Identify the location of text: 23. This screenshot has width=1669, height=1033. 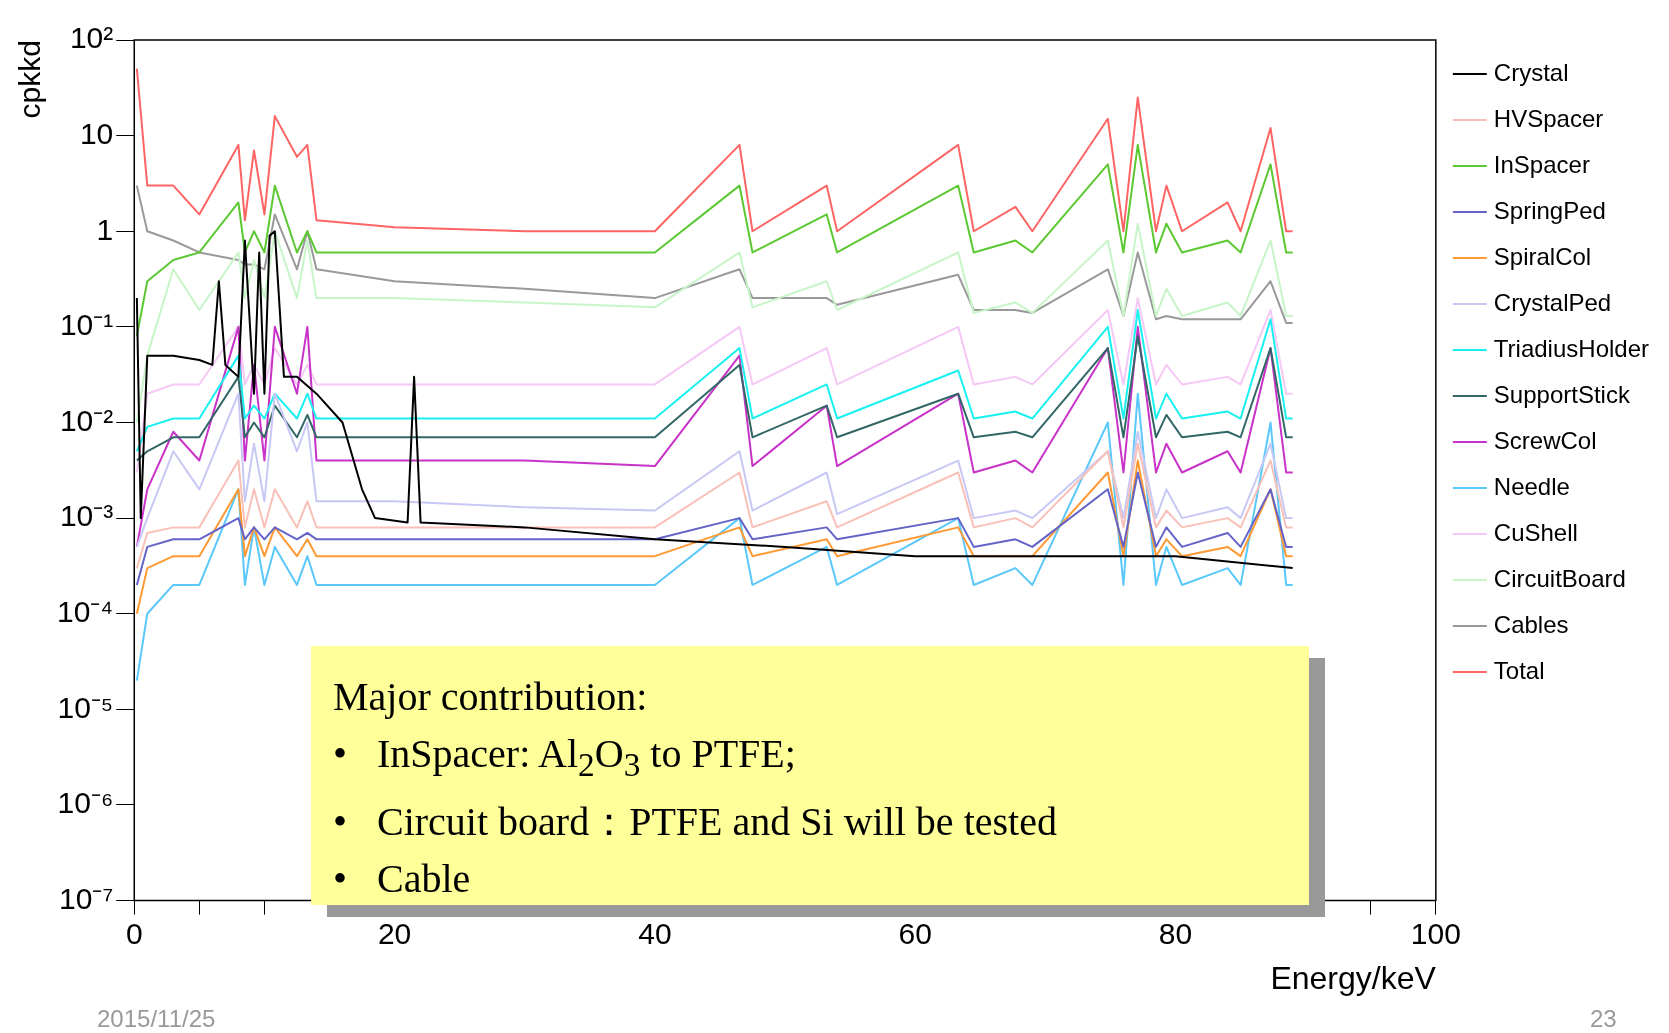
(1603, 1019).